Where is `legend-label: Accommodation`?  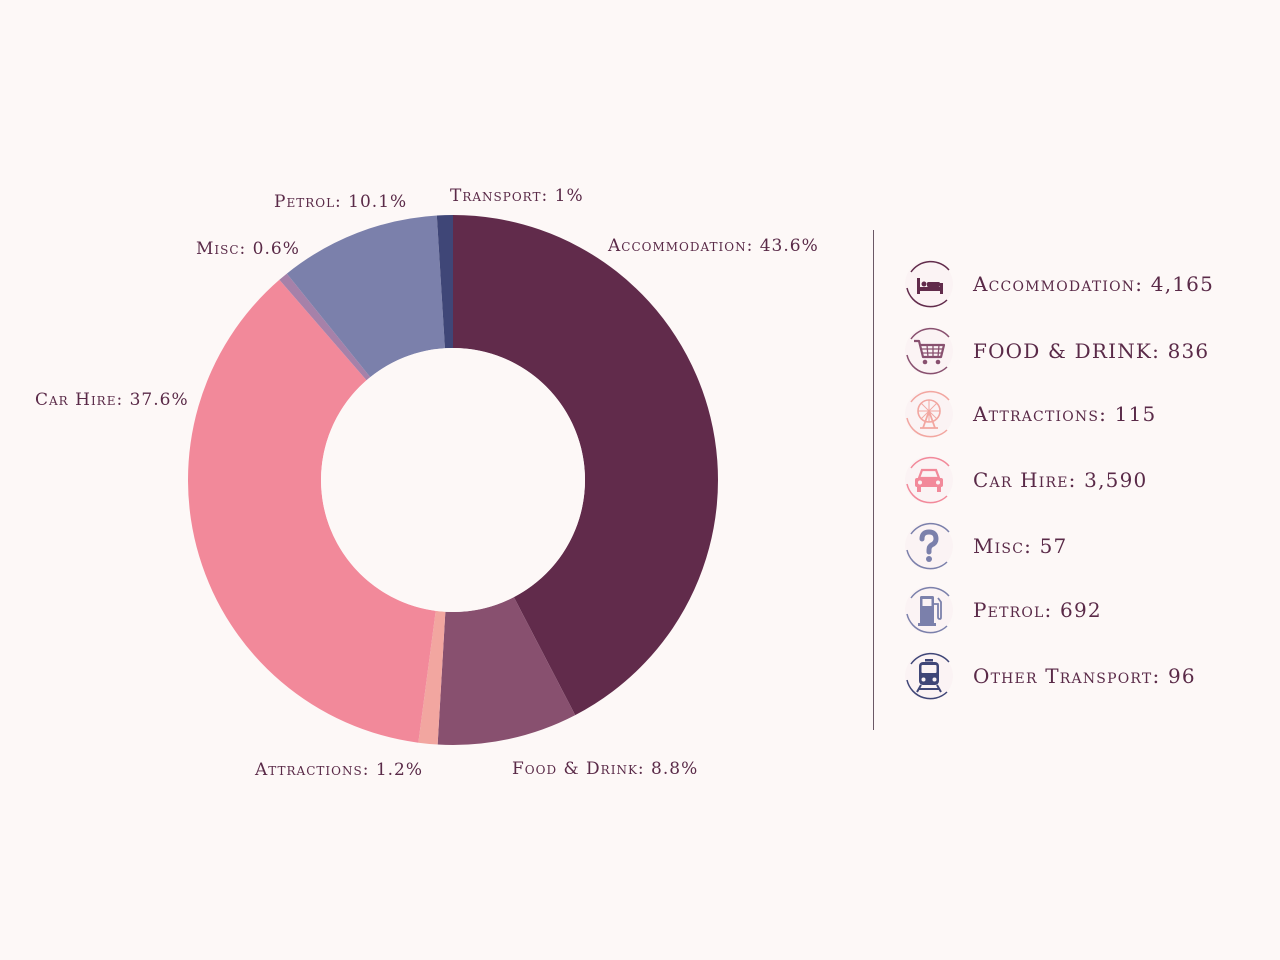 legend-label: Accommodation is located at coordinates (1054, 284).